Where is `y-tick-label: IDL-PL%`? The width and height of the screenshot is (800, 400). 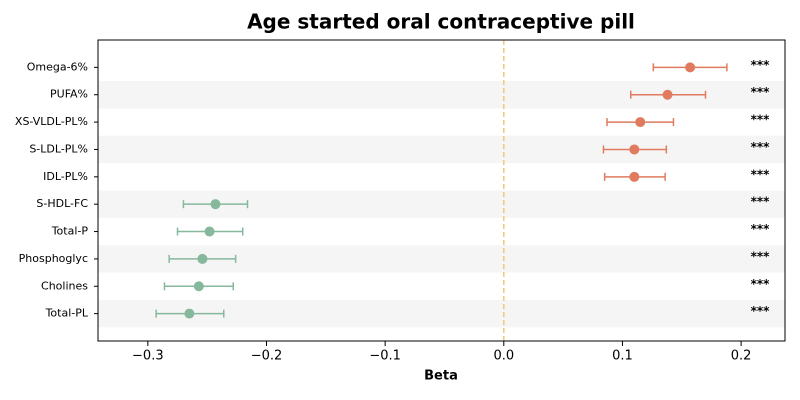
y-tick-label: IDL-PL% is located at coordinates (65, 176).